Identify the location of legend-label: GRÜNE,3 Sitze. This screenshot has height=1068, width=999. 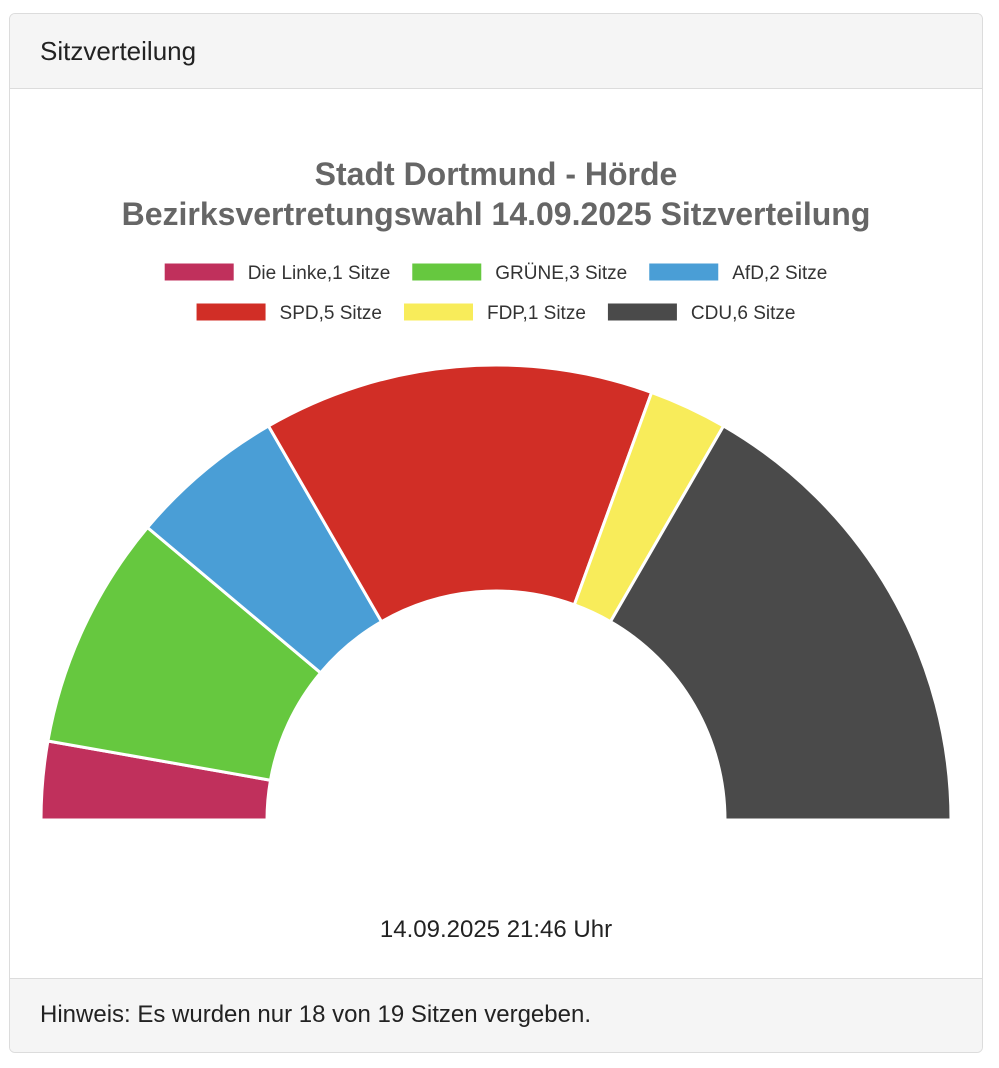
(561, 273).